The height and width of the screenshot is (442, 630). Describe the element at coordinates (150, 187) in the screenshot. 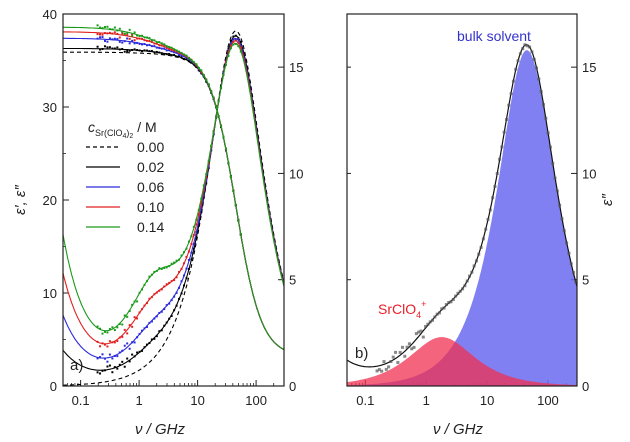

I see `legend-entry-0.06: 0.06` at that location.